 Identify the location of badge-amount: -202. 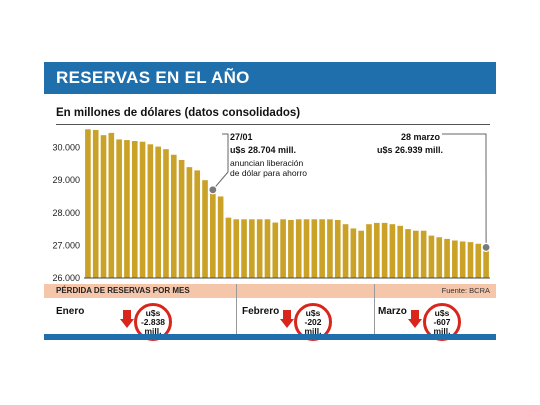
(313, 321).